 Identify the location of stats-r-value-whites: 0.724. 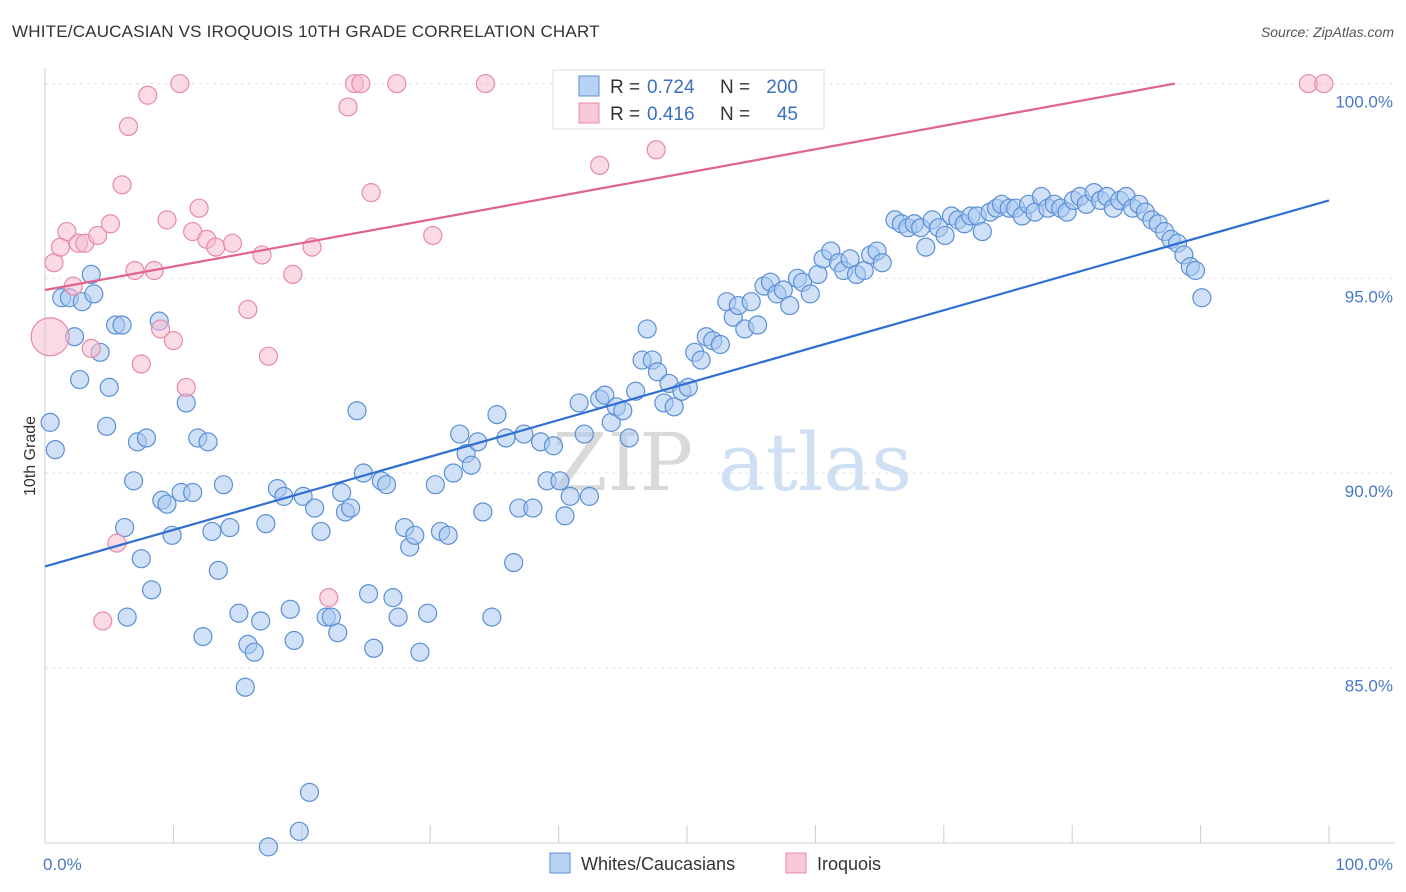
(671, 87).